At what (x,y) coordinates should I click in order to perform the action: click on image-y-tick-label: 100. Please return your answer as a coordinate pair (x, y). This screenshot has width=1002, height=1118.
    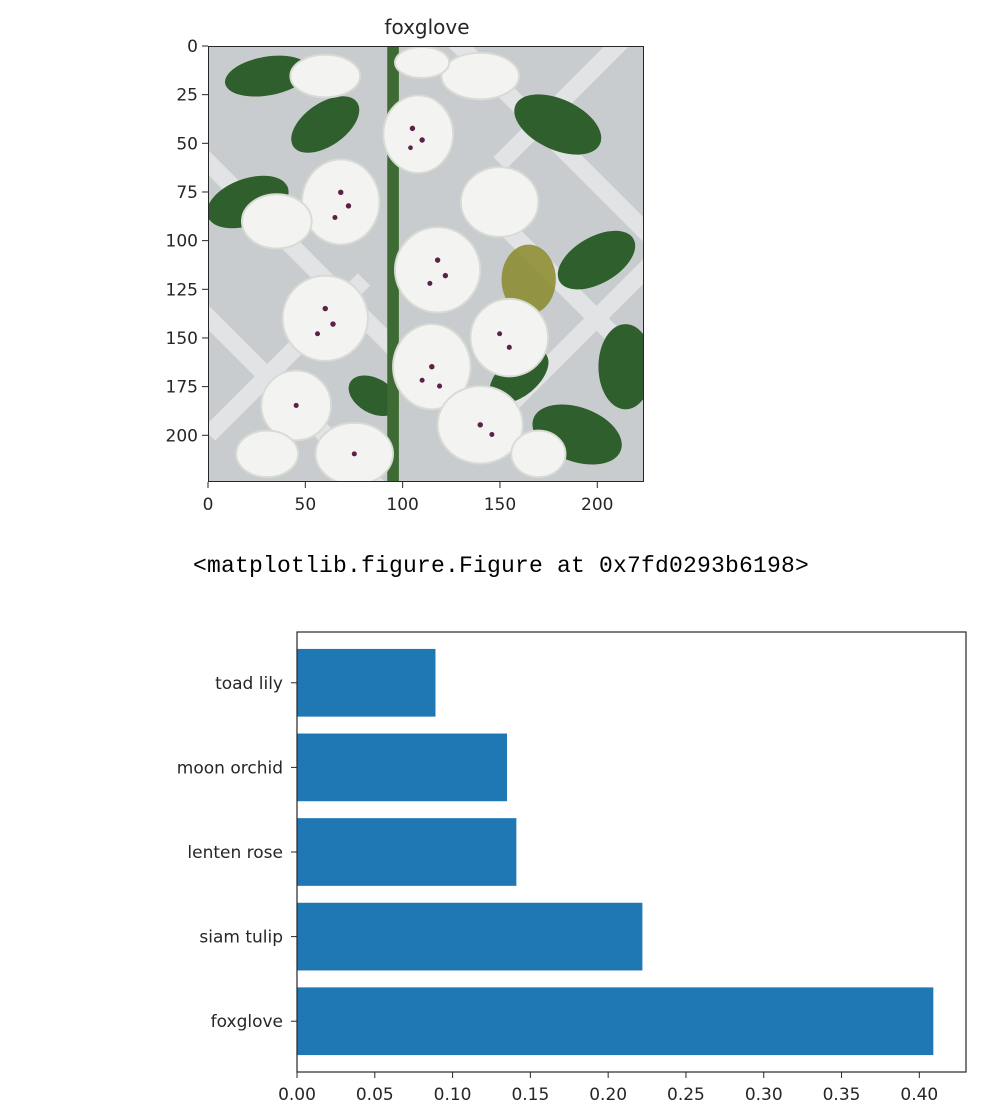
    Looking at the image, I should click on (182, 242).